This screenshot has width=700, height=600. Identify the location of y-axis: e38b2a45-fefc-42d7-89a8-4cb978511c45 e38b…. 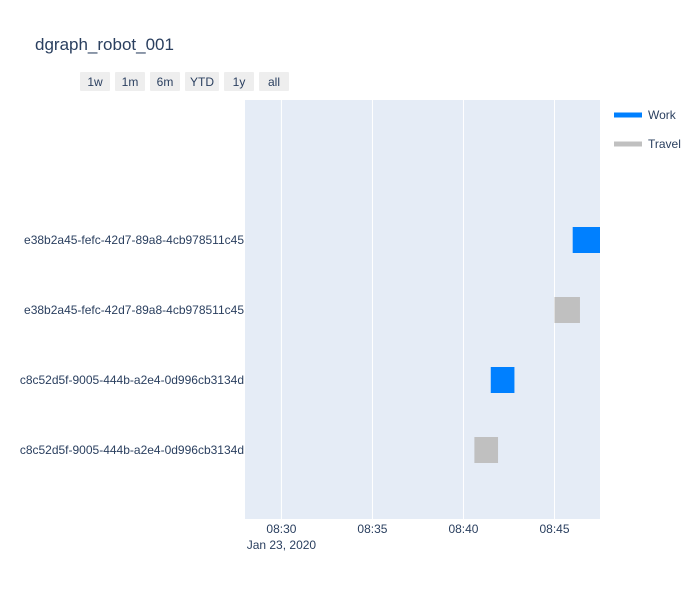
(132, 345).